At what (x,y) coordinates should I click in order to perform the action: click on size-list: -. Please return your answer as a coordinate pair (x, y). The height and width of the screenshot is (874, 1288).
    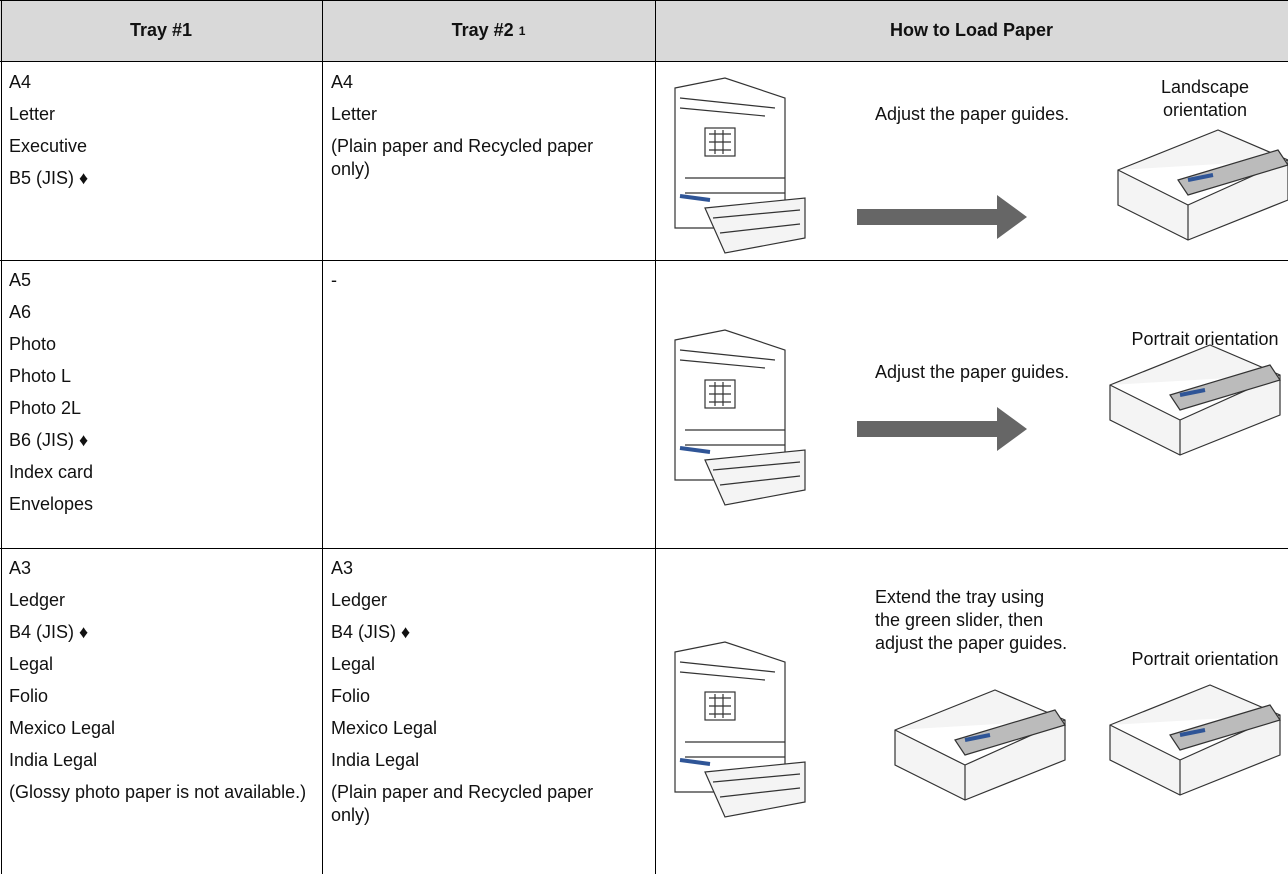
    Looking at the image, I should click on (481, 285).